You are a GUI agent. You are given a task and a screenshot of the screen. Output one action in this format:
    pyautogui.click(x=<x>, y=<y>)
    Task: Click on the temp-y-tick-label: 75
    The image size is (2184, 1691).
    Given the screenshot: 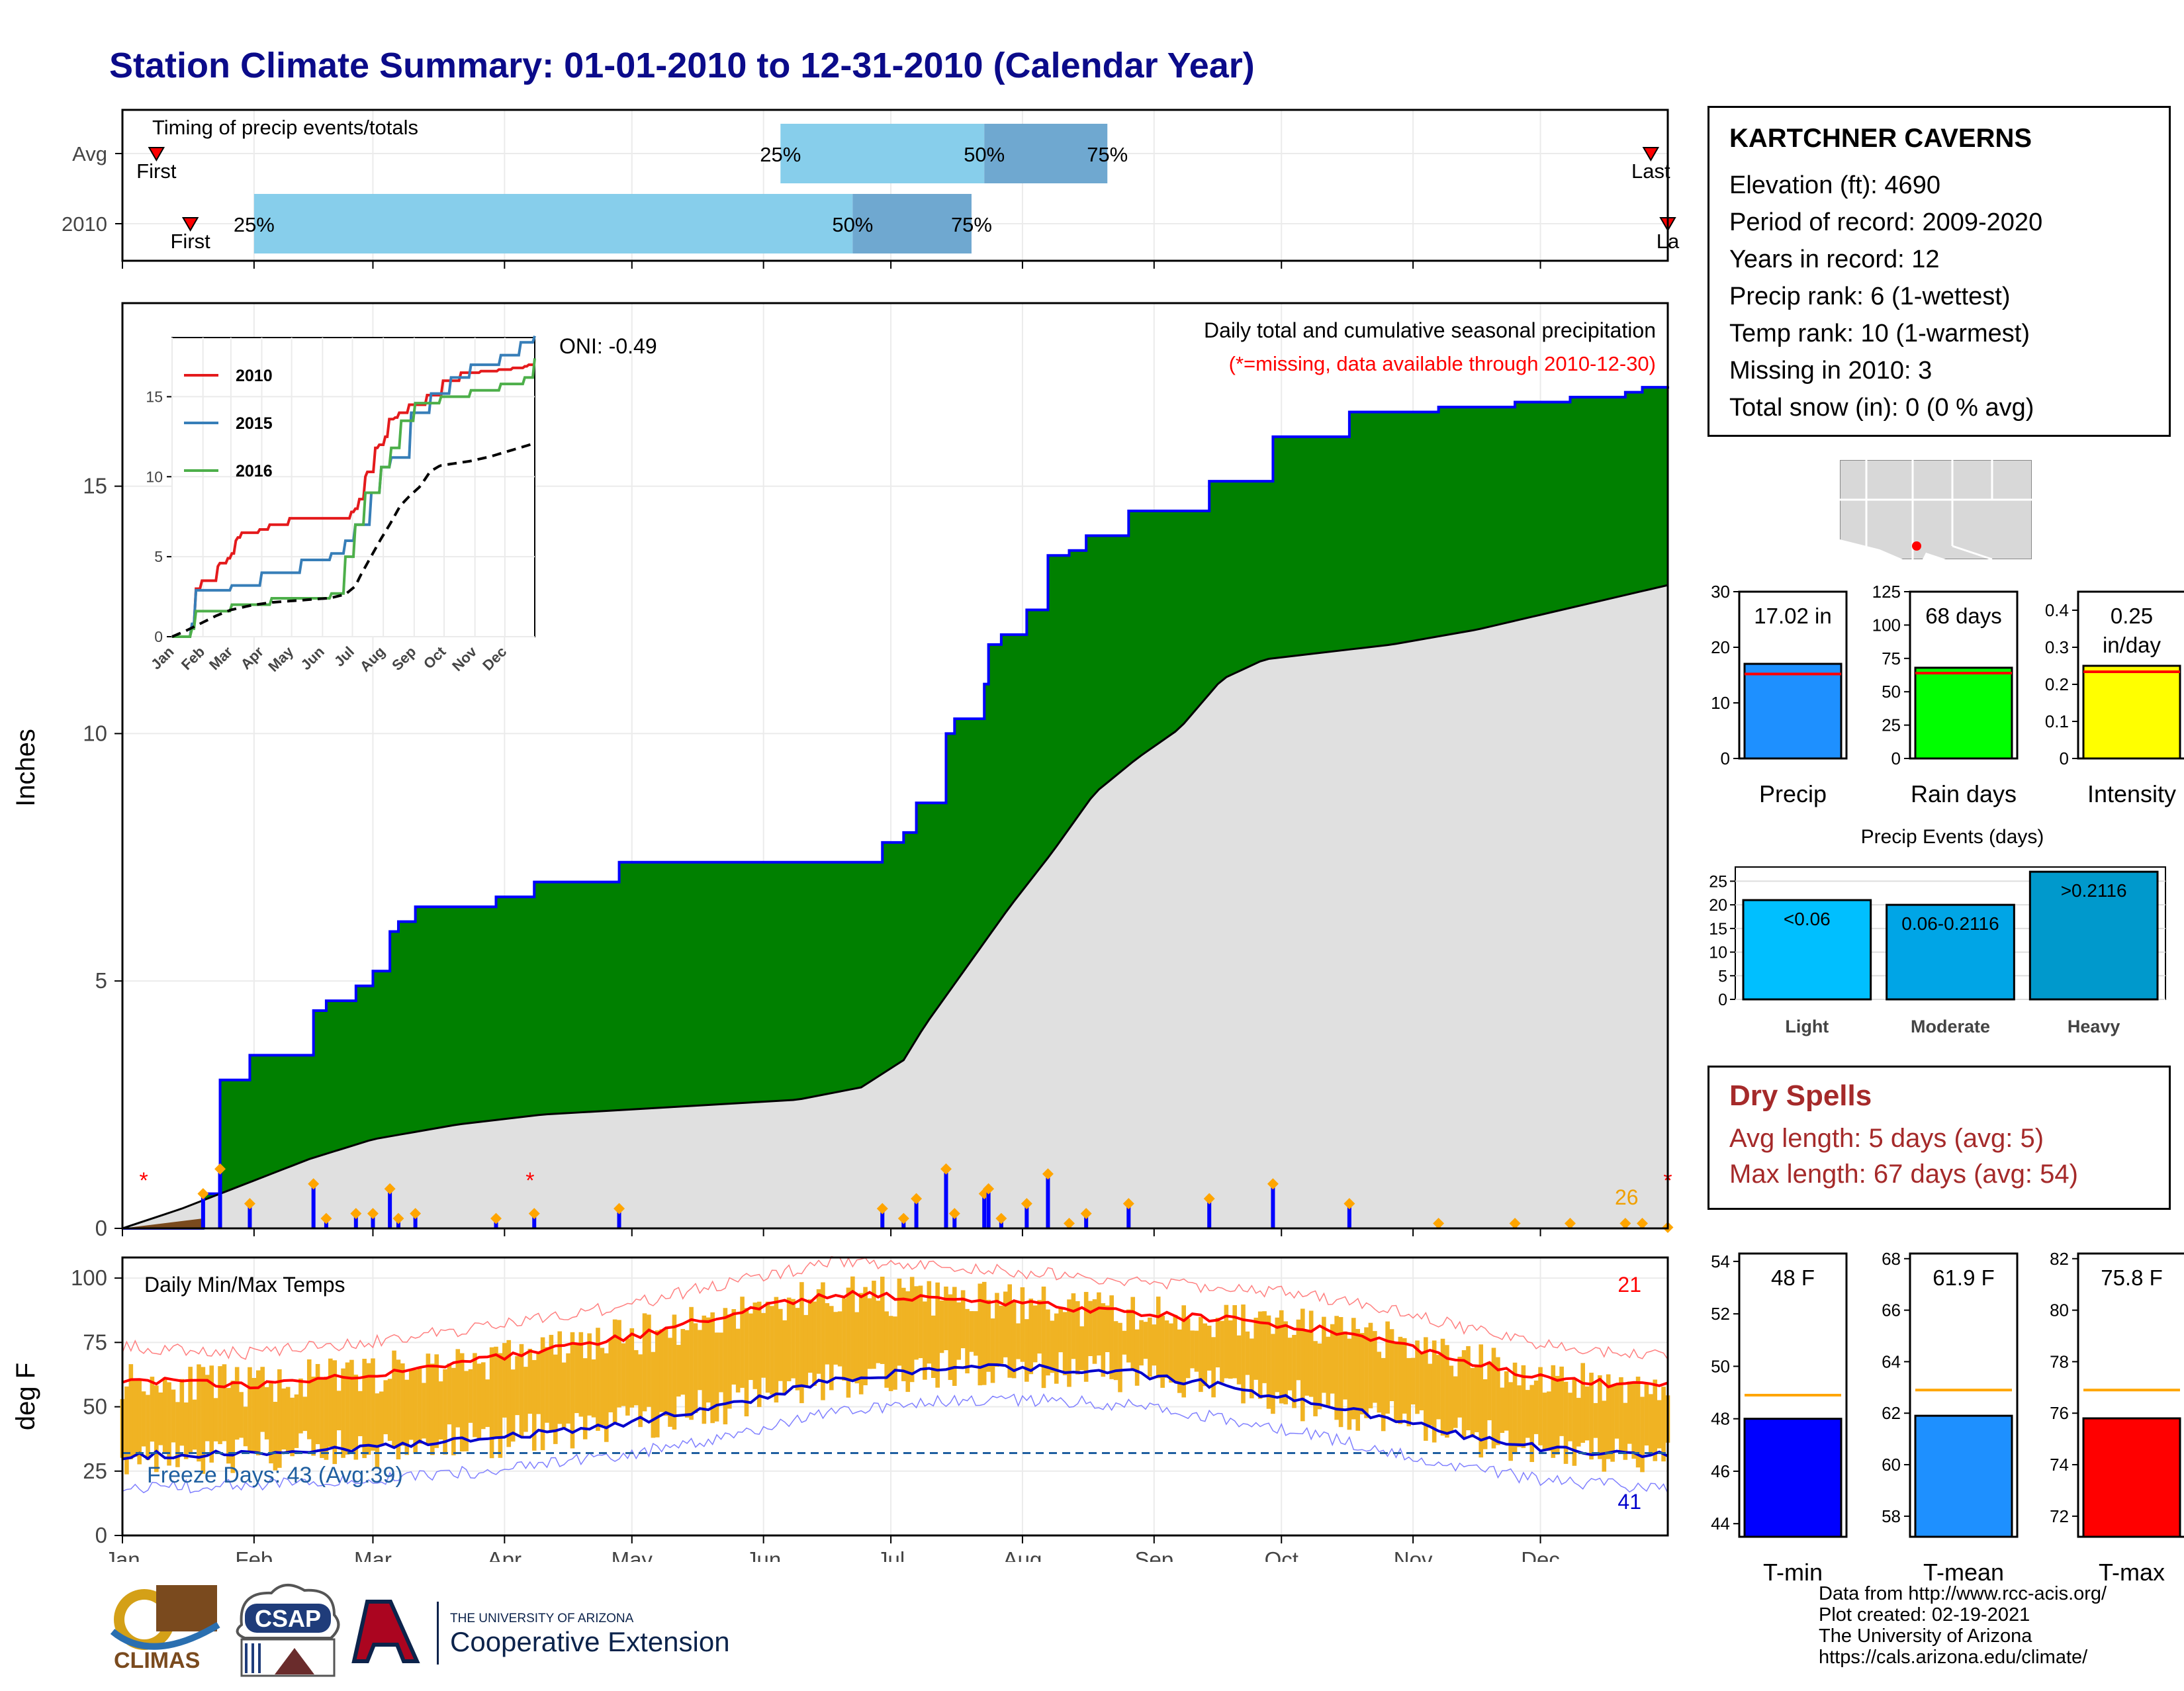 What is the action you would take?
    pyautogui.click(x=95, y=1342)
    